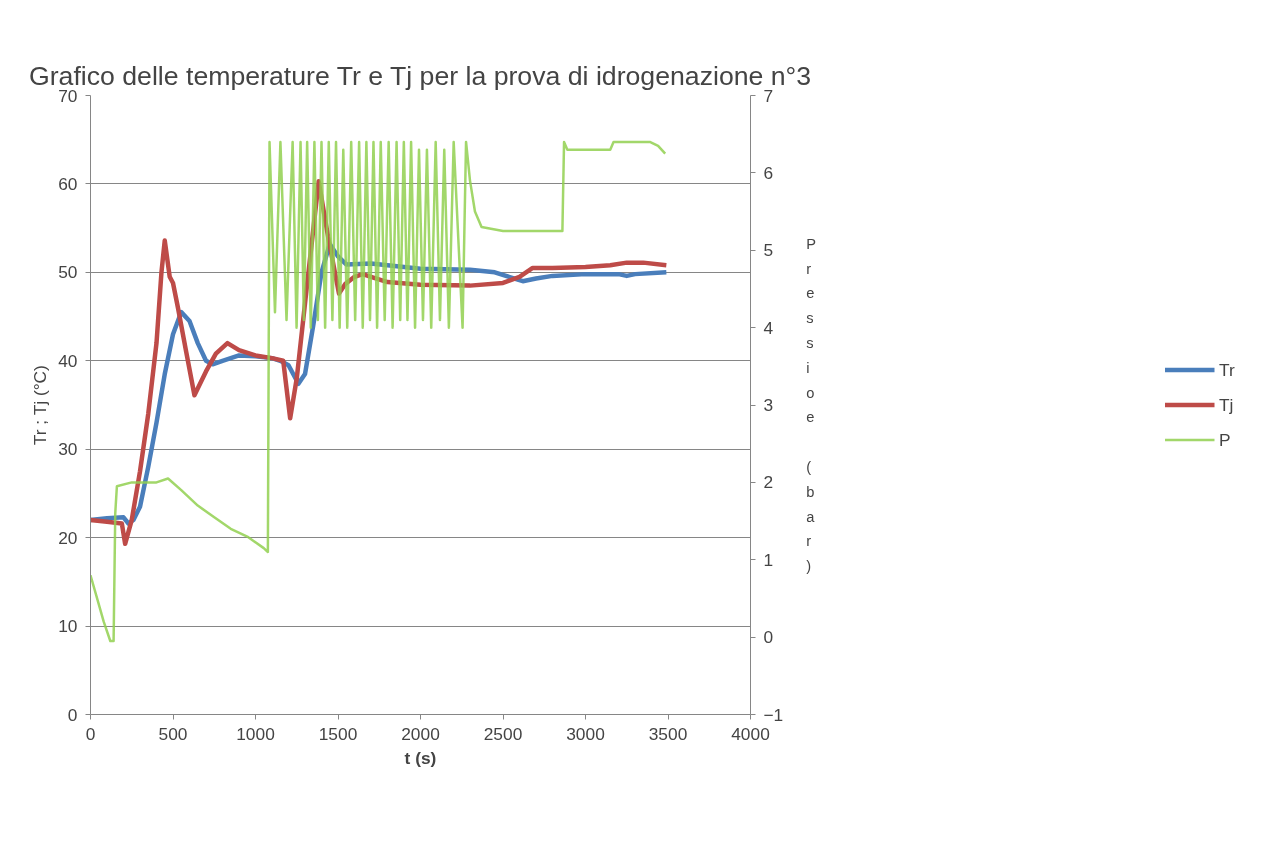 This screenshot has width=1284, height=841. Describe the element at coordinates (668, 733) in the screenshot. I see `x-tick-label: 3500` at that location.